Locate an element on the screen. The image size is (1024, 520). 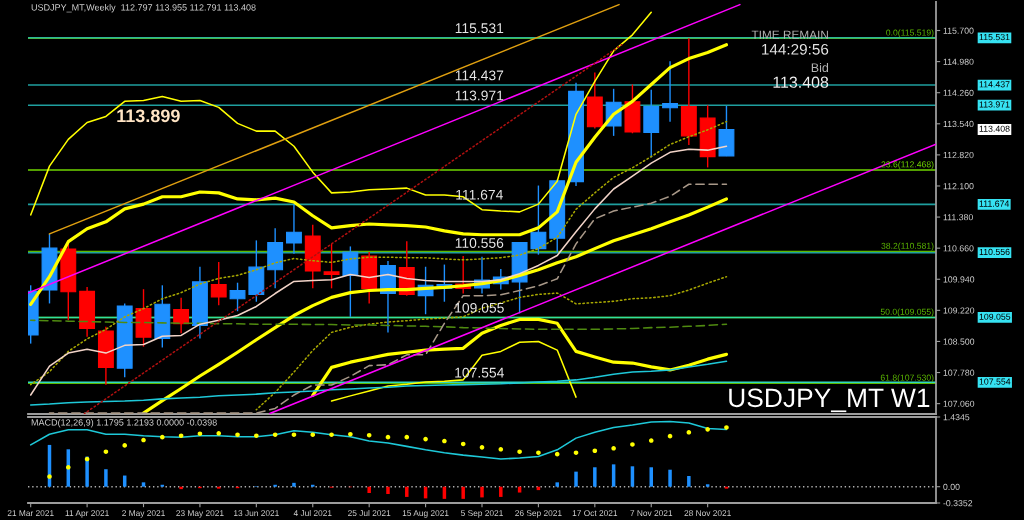
chart-title: USDJPY_MT,Weekly 112.797 113.955 112.791 113.408 is located at coordinates (143, 8).